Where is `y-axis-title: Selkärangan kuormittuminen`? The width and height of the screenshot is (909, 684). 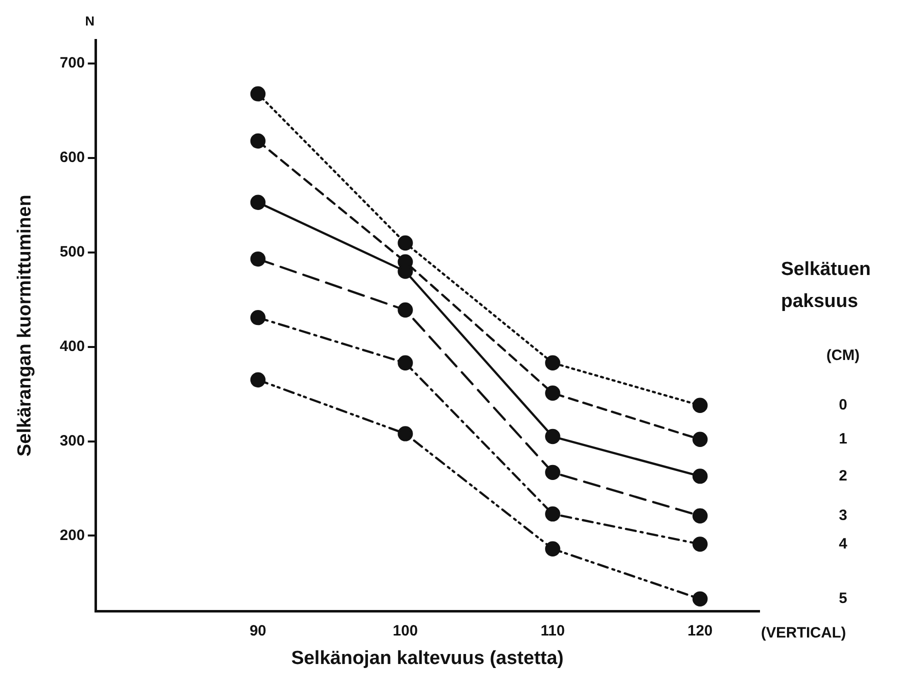 y-axis-title: Selkärangan kuormittuminen is located at coordinates (25, 325).